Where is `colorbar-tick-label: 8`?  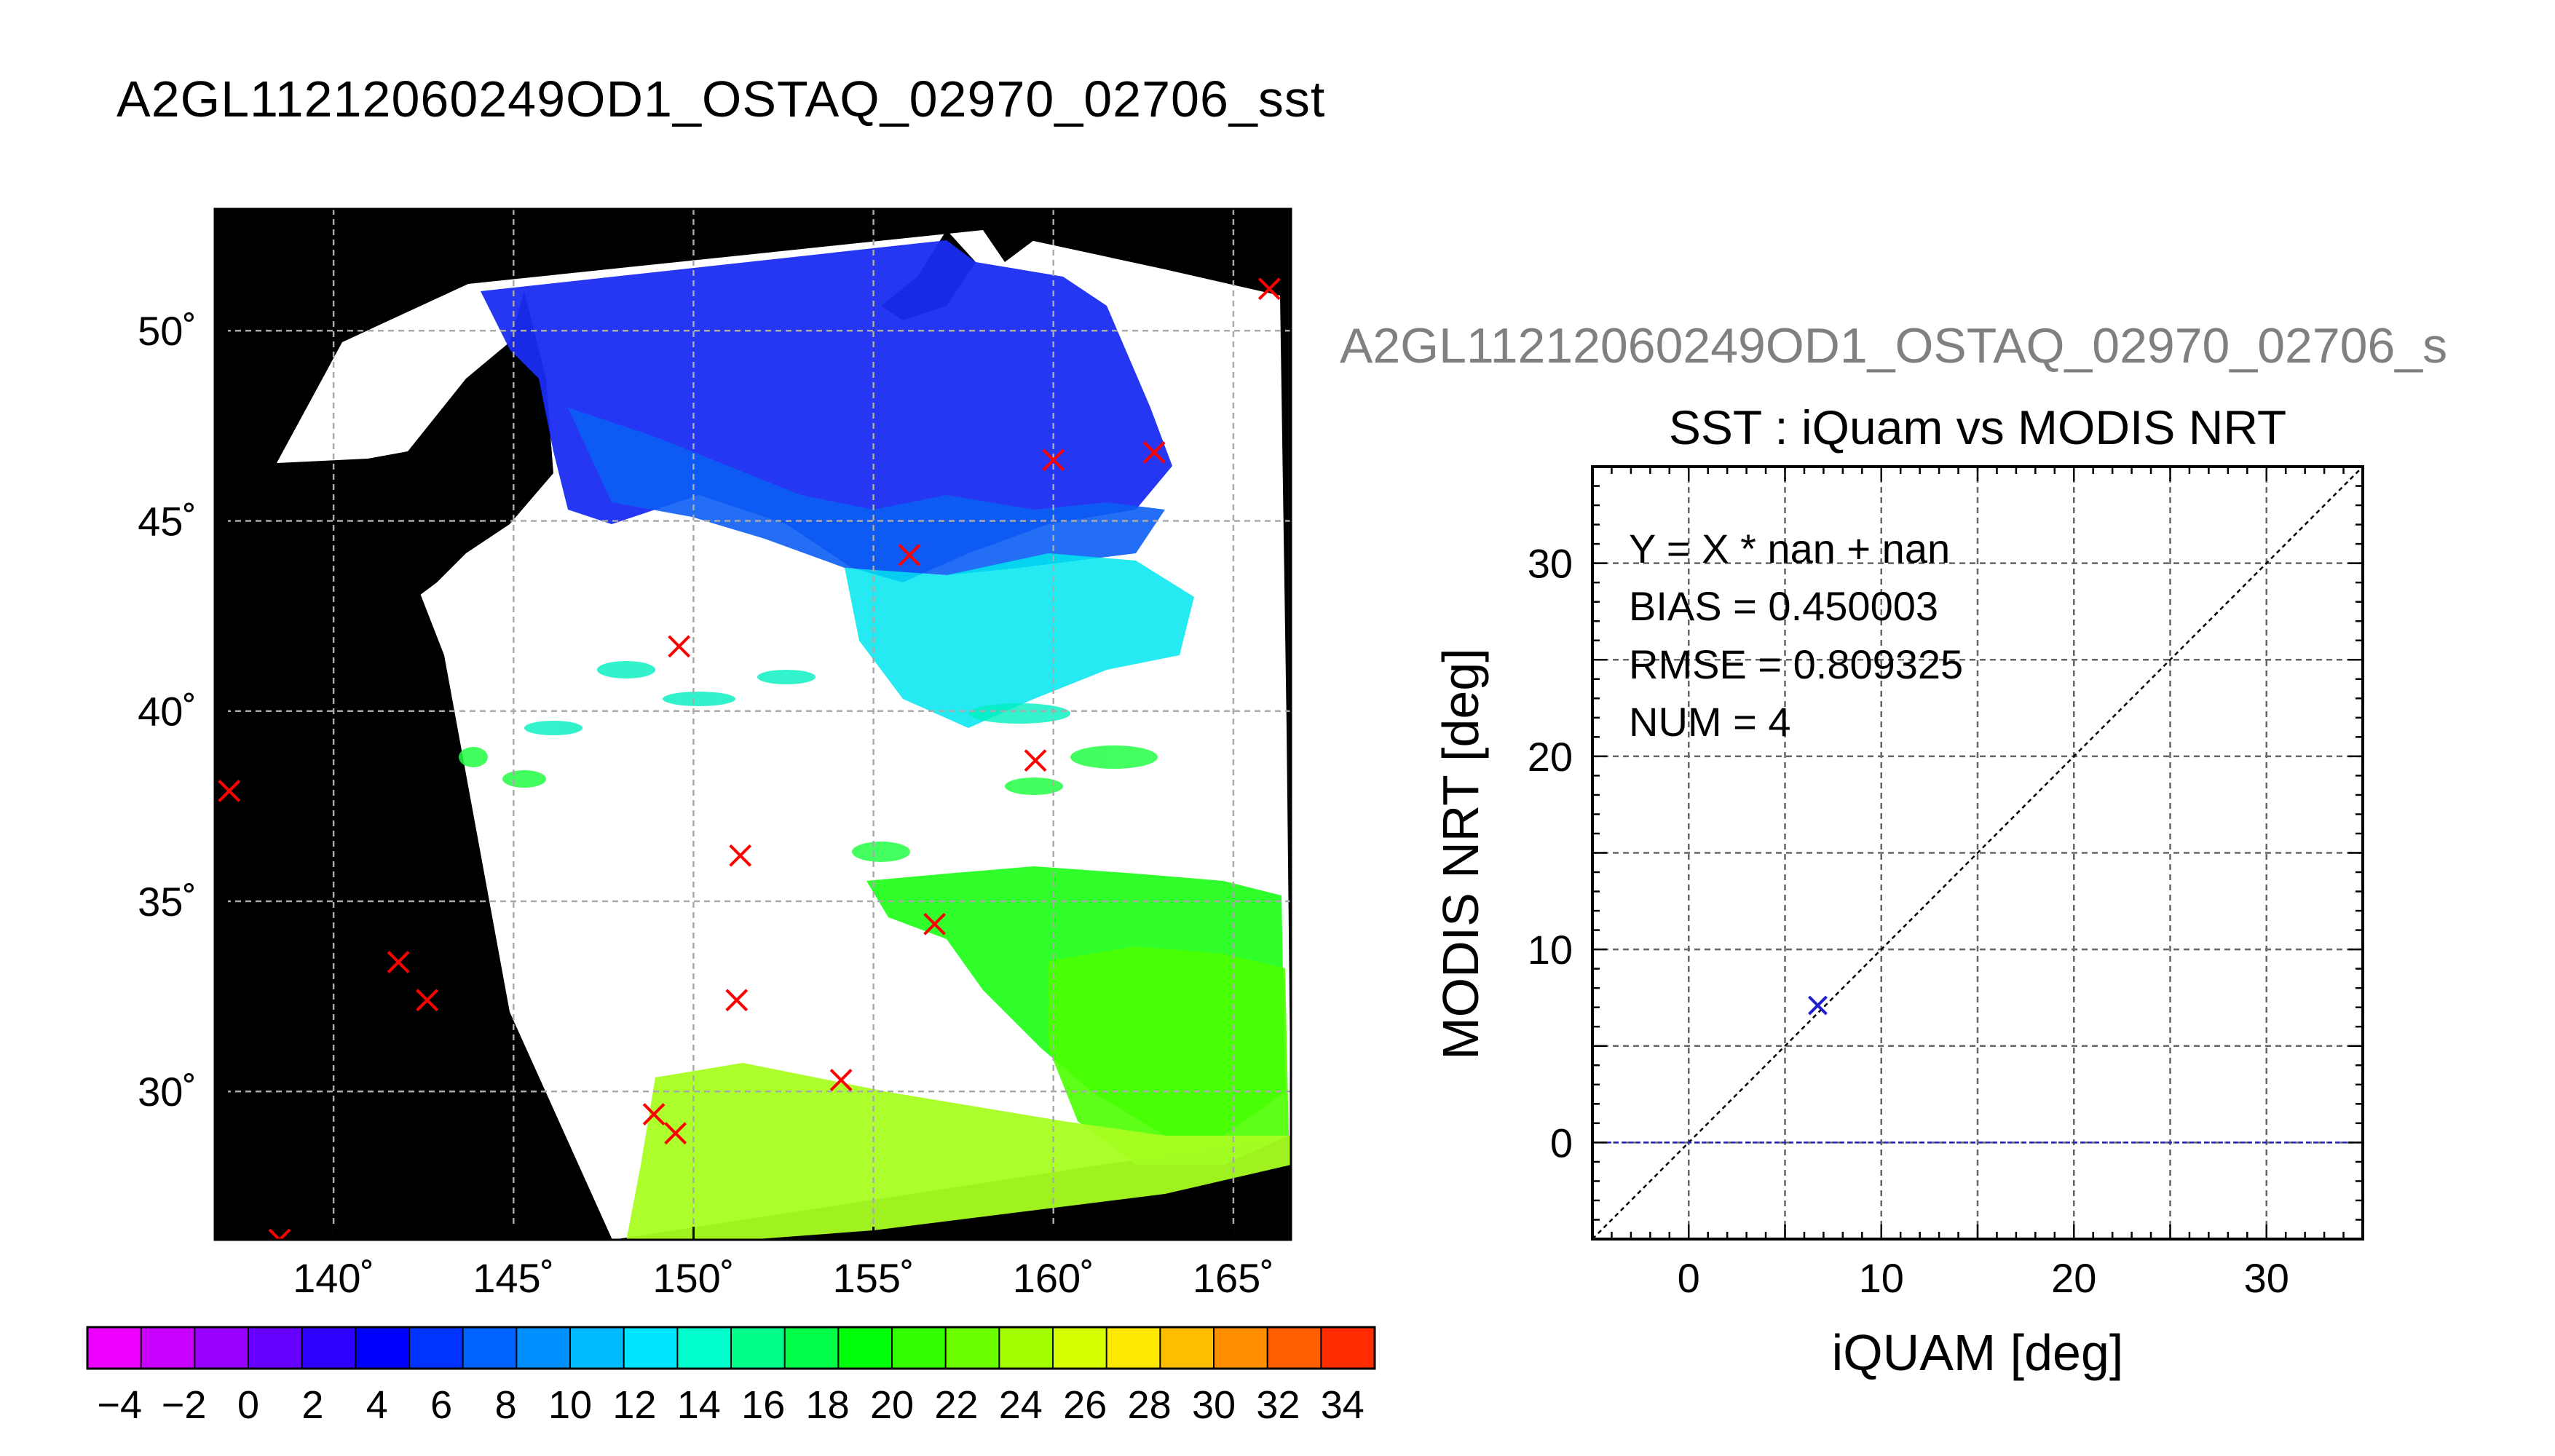 colorbar-tick-label: 8 is located at coordinates (506, 1405).